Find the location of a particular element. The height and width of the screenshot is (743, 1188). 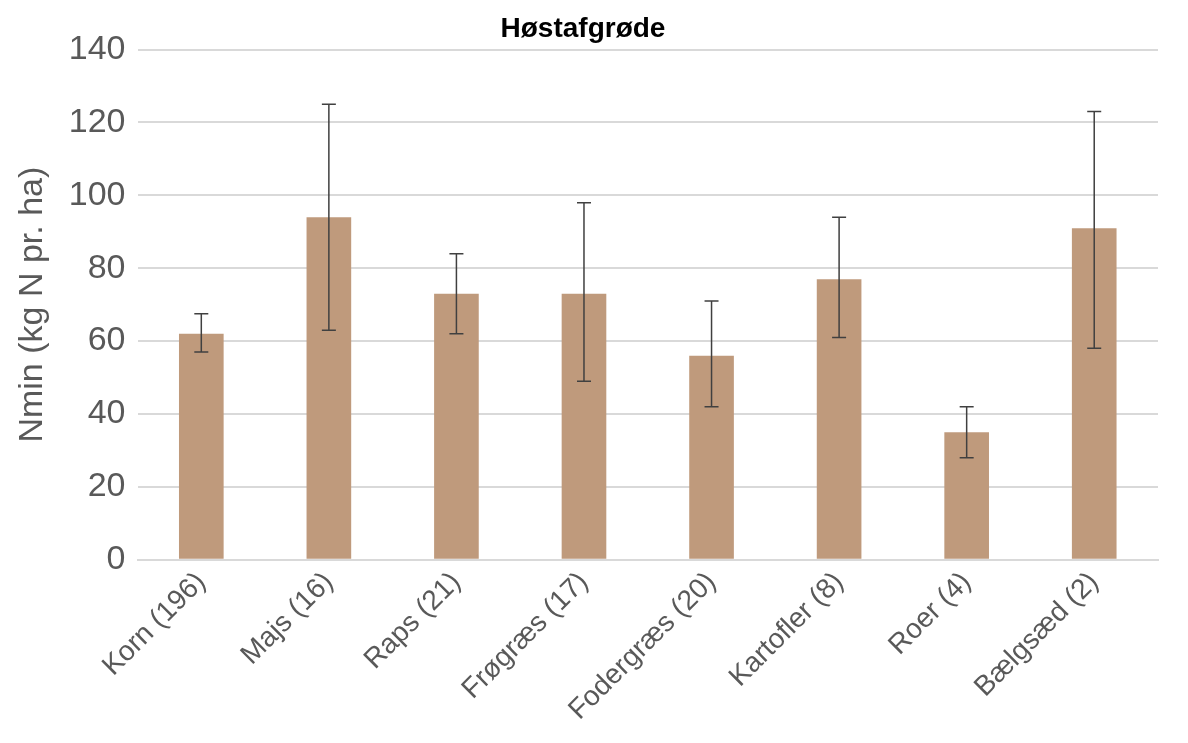

y-tick-label: 60 is located at coordinates (106, 338).